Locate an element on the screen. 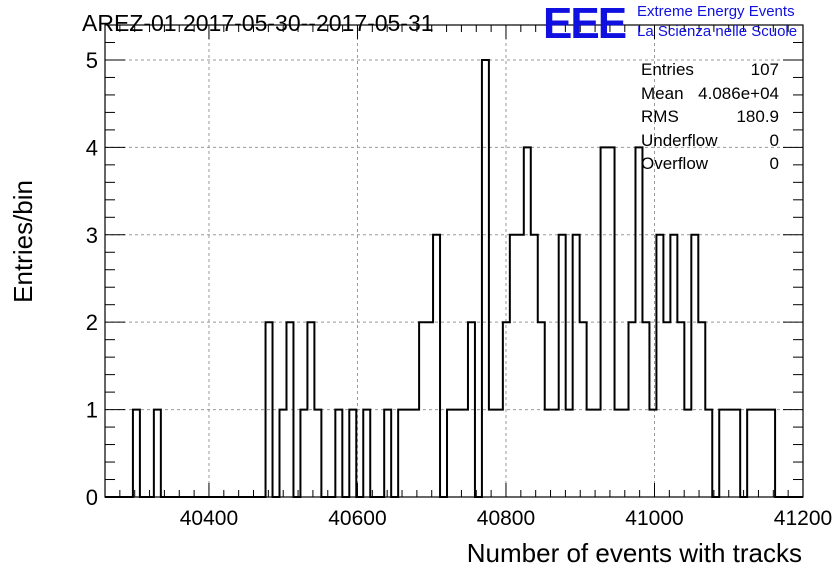 This screenshot has width=836, height=572. y-tick-label: 2 is located at coordinates (92, 322).